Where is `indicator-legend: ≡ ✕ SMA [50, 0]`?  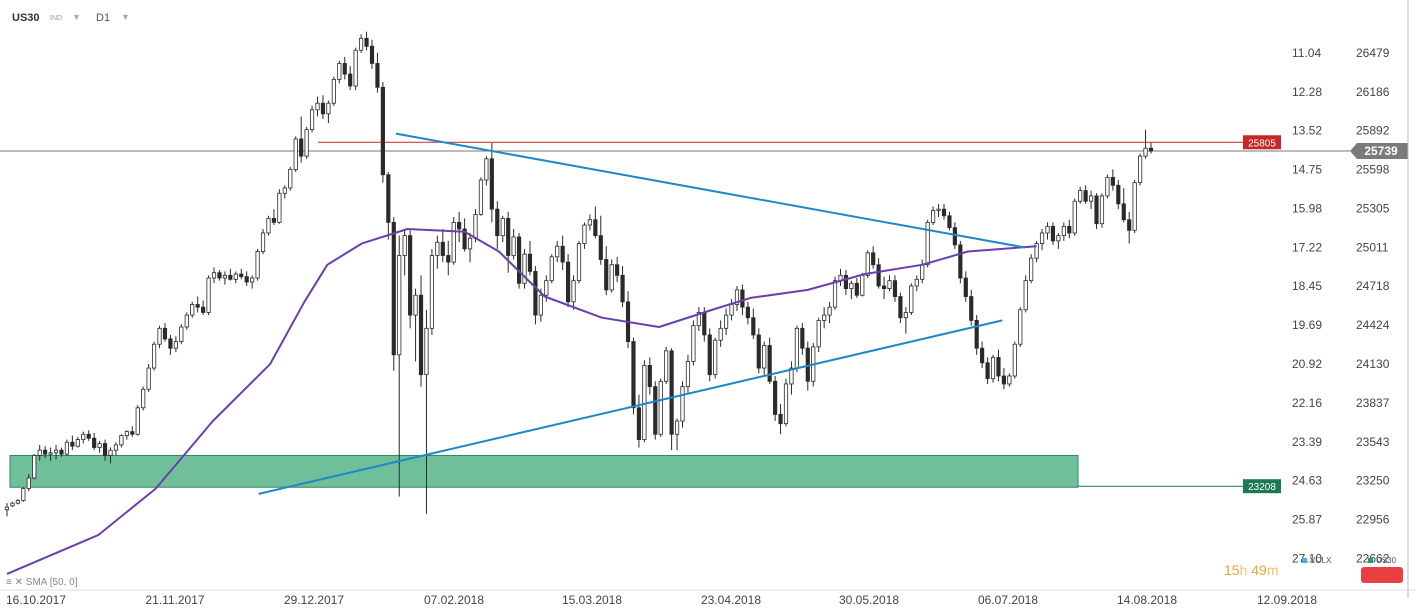
indicator-legend: ≡ ✕ SMA [50, 0] is located at coordinates (42, 582).